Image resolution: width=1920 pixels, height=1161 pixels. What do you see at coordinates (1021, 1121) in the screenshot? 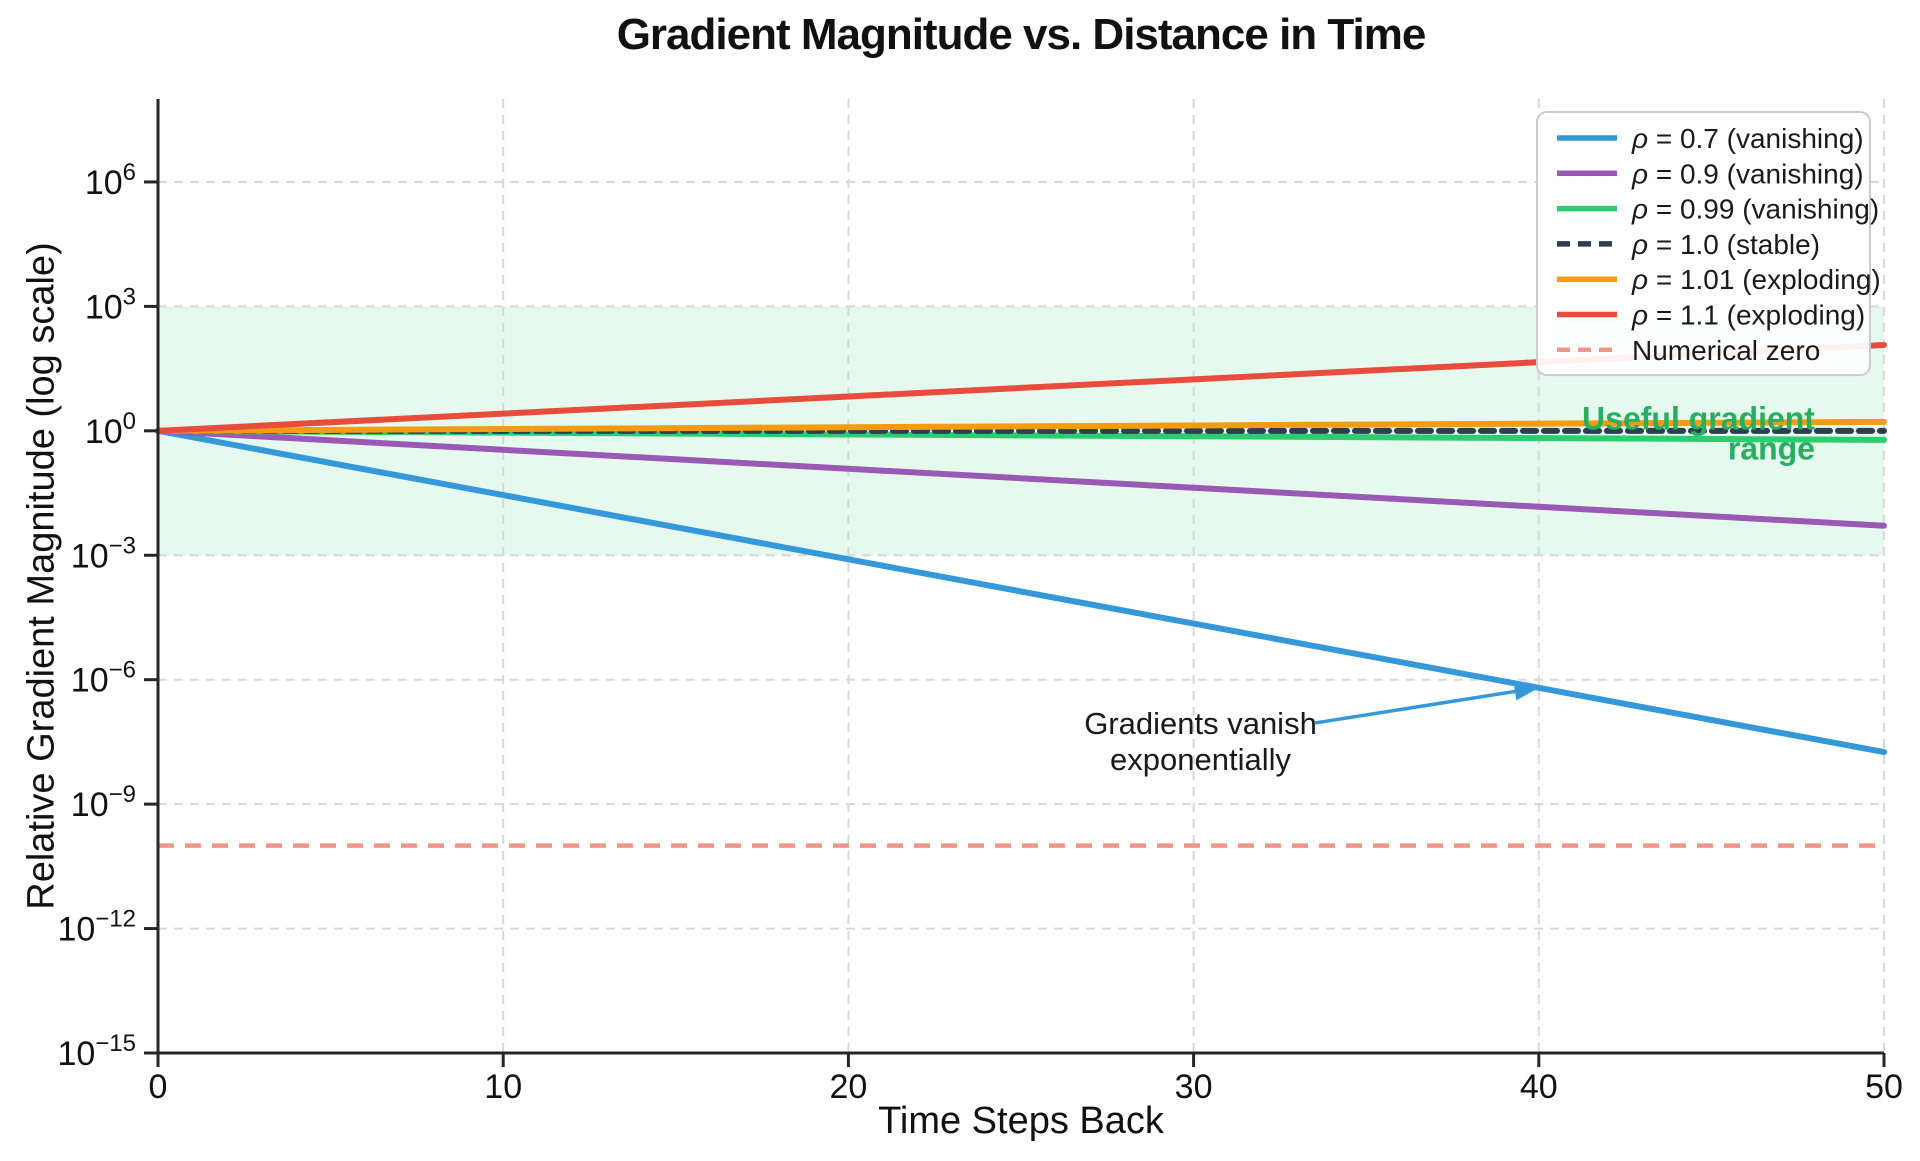
I see `x-axis-label: Time Steps Back` at bounding box center [1021, 1121].